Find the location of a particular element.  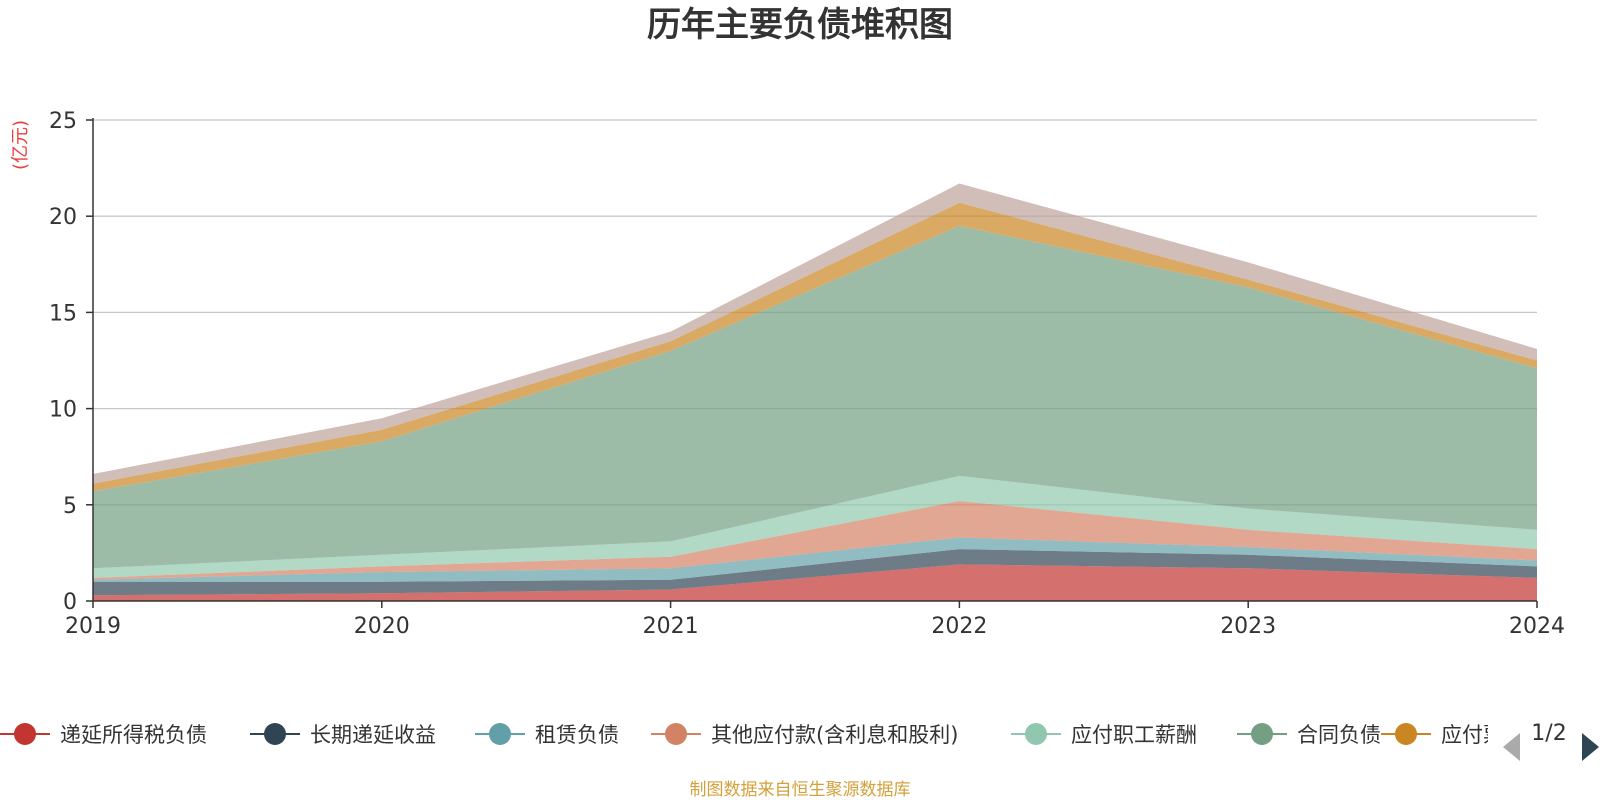

legend-label: 其他应付款(含利息和股利) is located at coordinates (834, 735).